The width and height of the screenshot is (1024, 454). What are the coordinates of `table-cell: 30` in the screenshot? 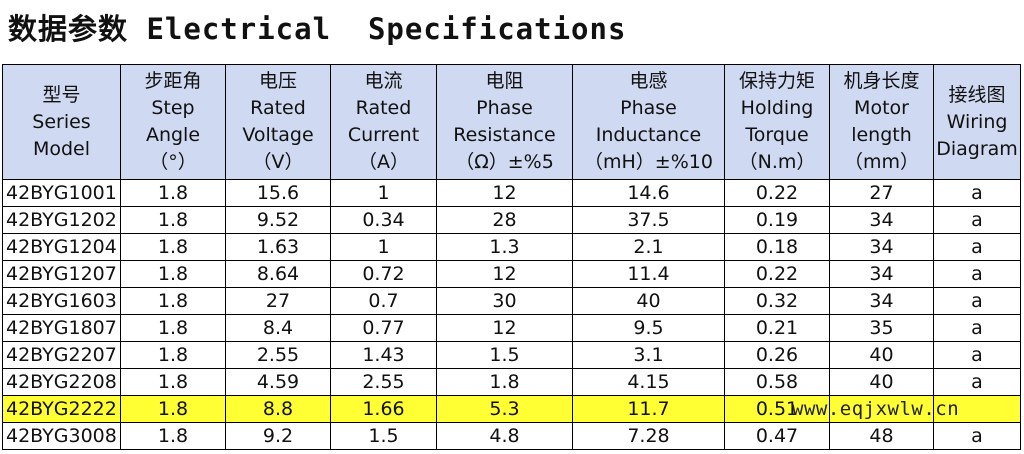 It's located at (504, 301).